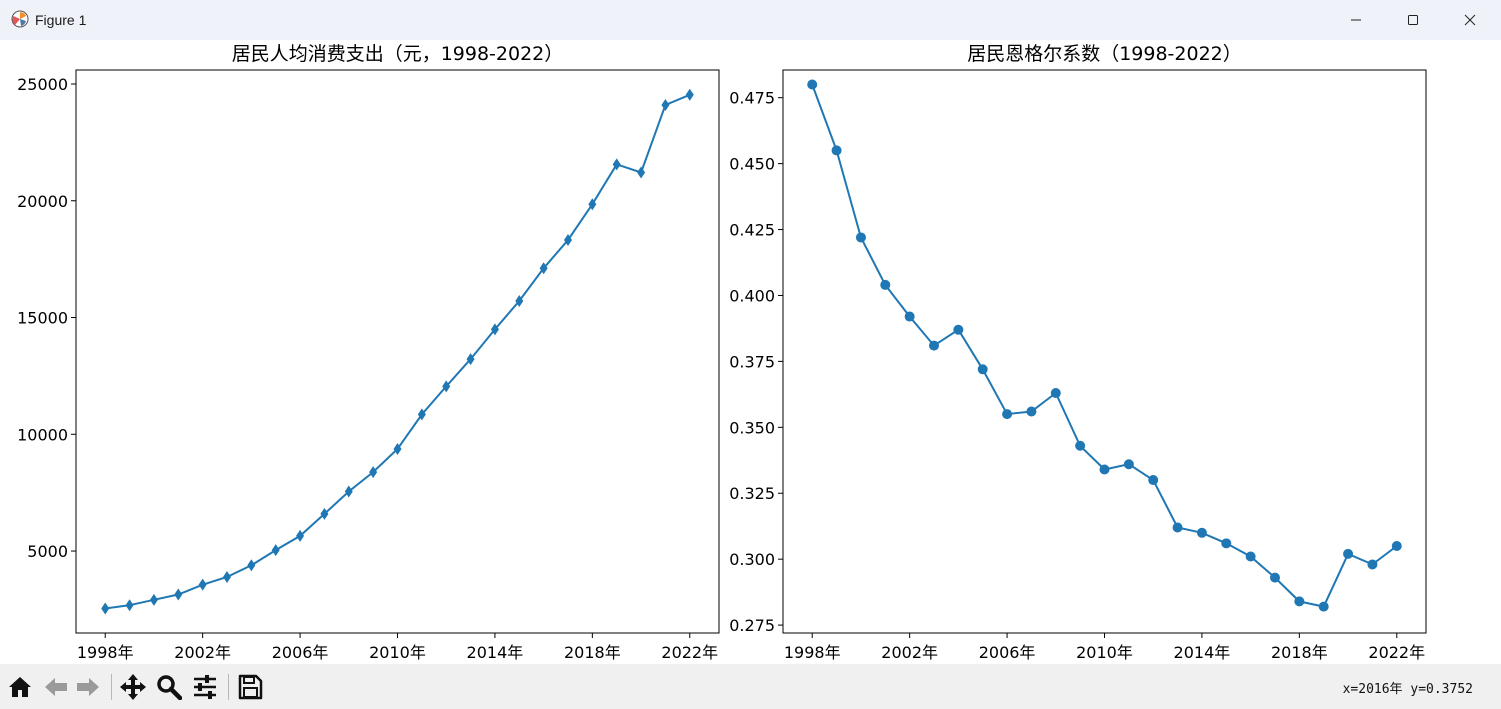 The width and height of the screenshot is (1501, 709). What do you see at coordinates (398, 54) in the screenshot?
I see `chart-title: 居民人均消费支出（元，1998-2022）` at bounding box center [398, 54].